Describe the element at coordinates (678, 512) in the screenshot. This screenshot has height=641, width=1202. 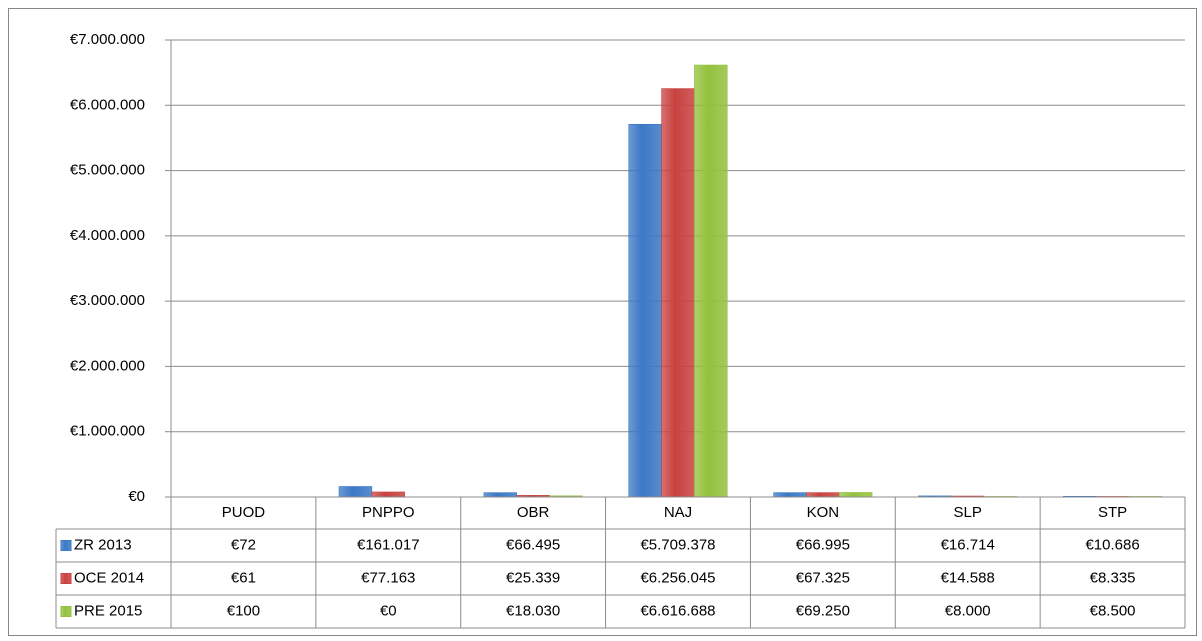
I see `x-tick-label: NAJ` at that location.